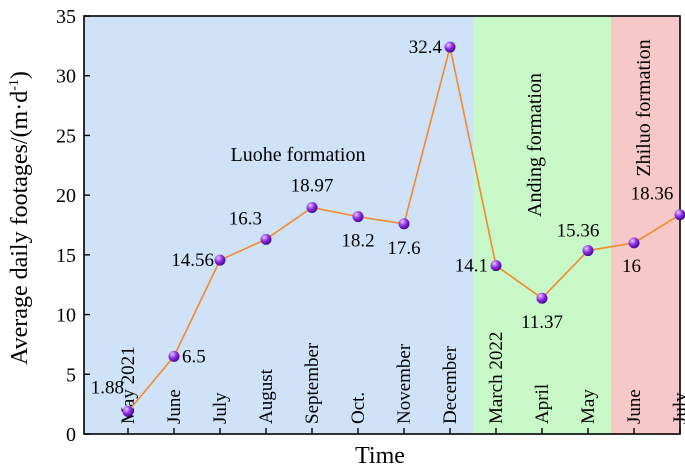  Describe the element at coordinates (20, 75) in the screenshot. I see `y-axis-title-close: )` at that location.